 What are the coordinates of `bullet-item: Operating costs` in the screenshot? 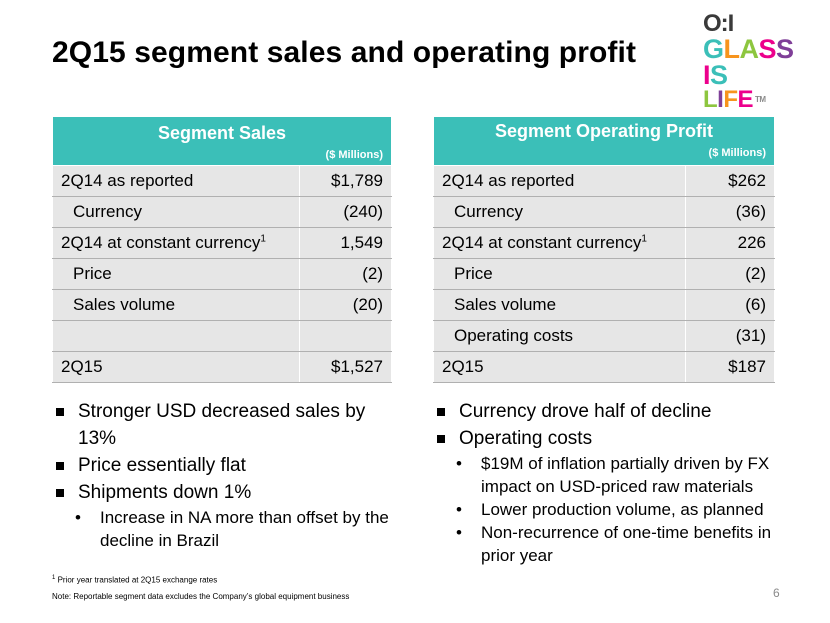 It's located at (618, 438).